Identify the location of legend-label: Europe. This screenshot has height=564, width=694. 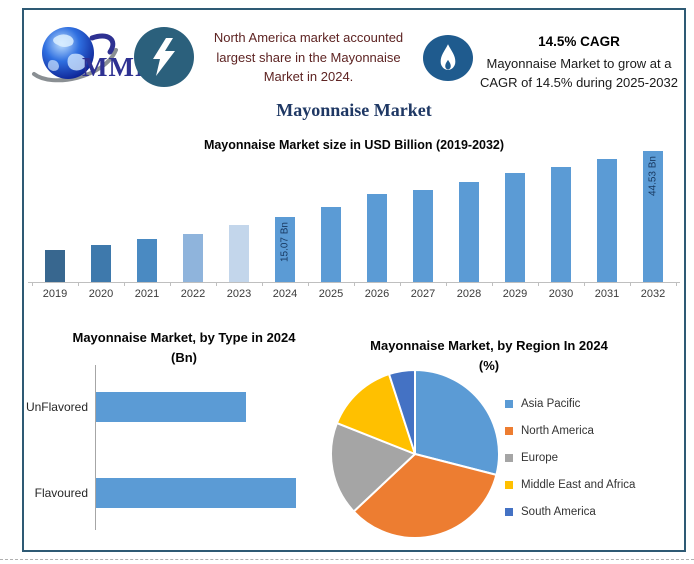
(540, 457).